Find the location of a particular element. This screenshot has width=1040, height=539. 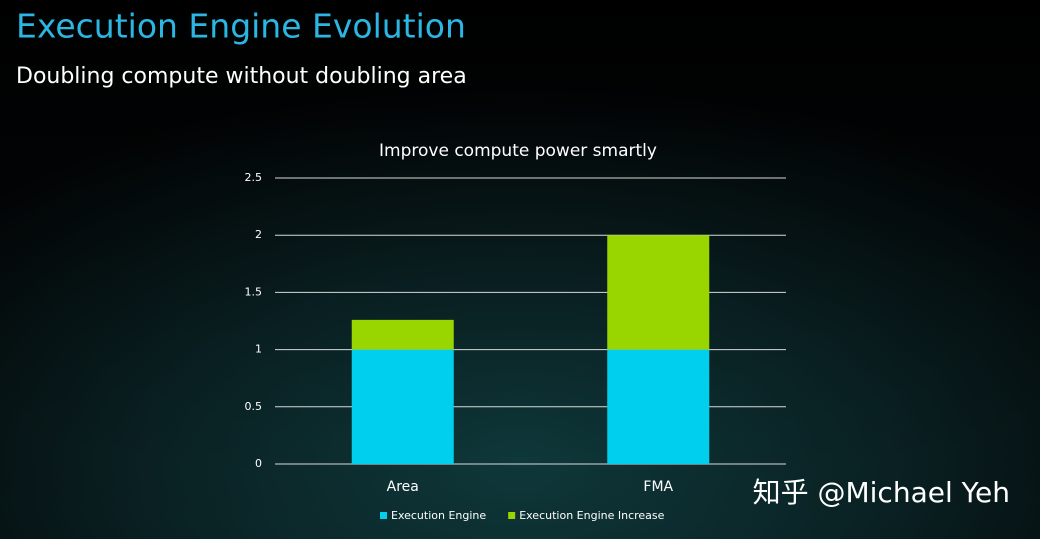

y-tick-label: 1 is located at coordinates (258, 349).